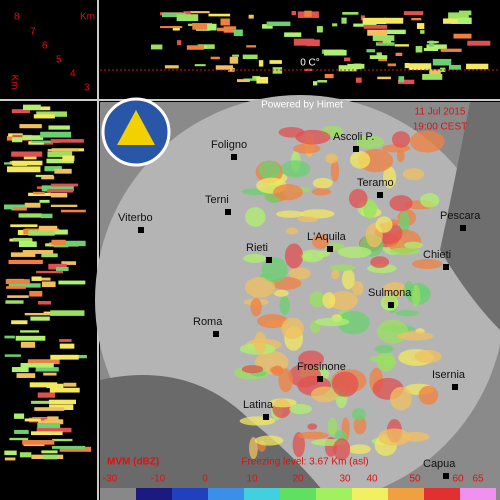  I want to click on height-label: 8, so click(17, 17).